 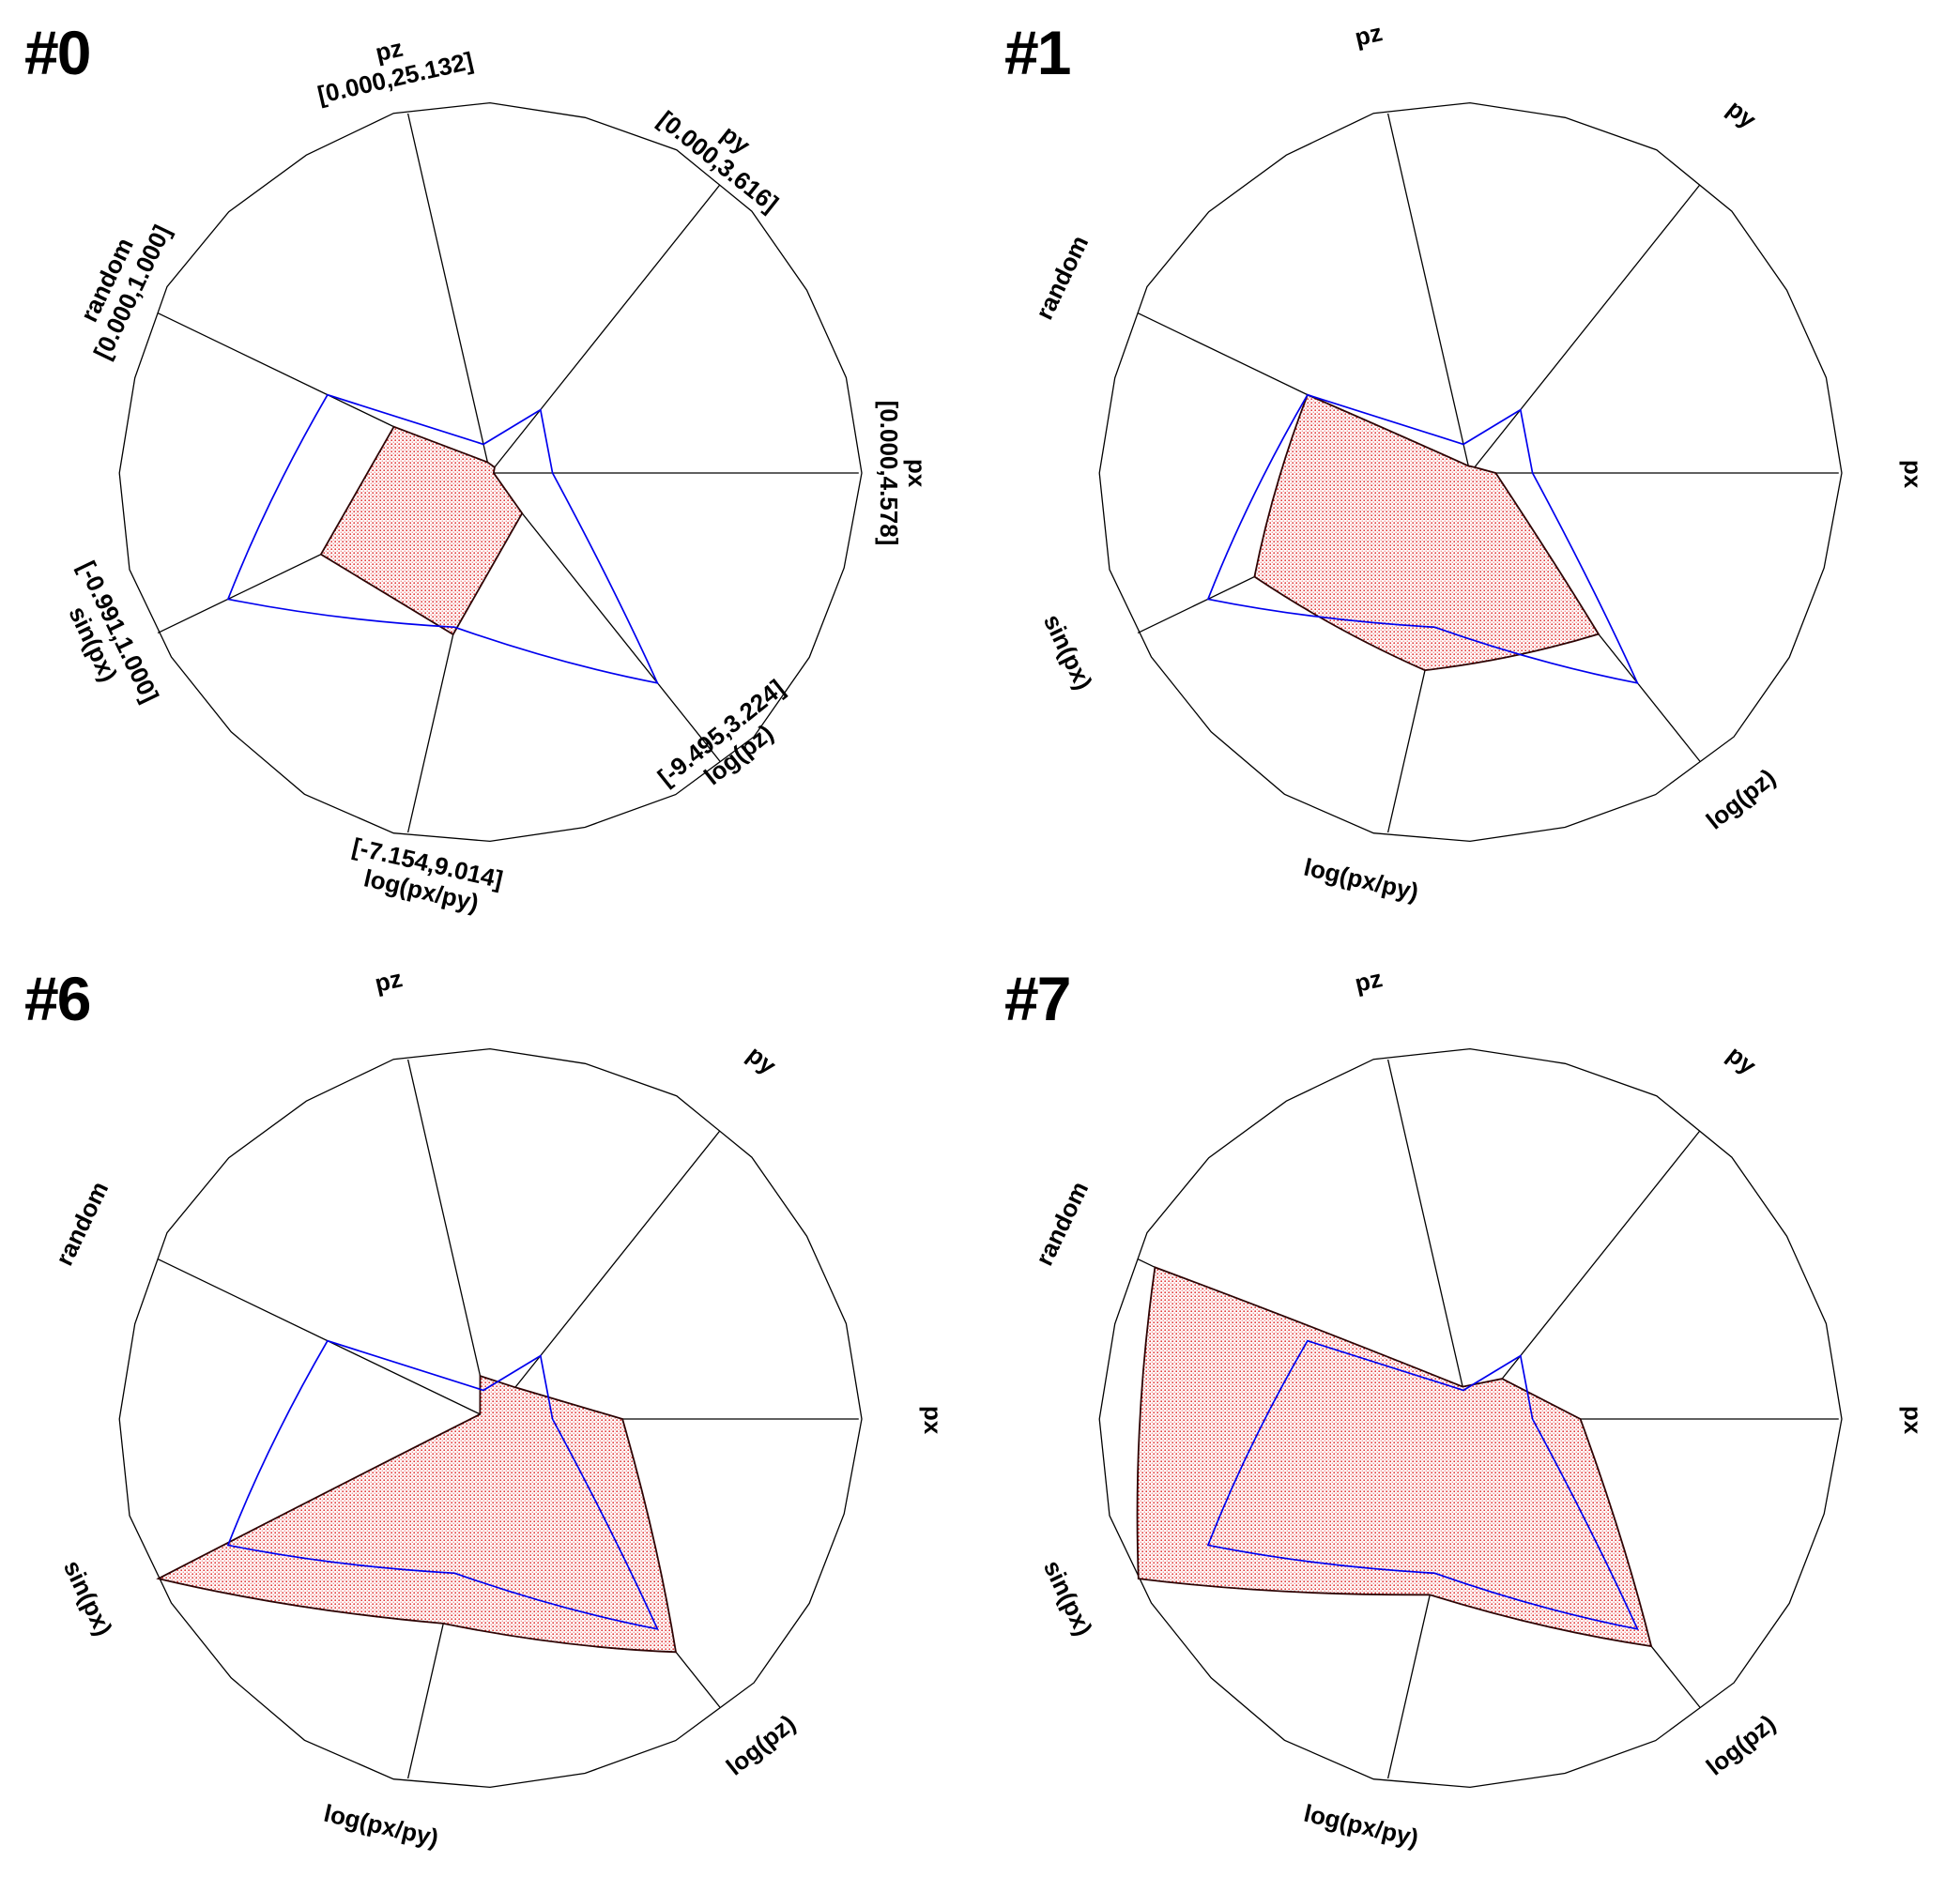 What do you see at coordinates (57, 52) in the screenshot?
I see `panel-title: #0` at bounding box center [57, 52].